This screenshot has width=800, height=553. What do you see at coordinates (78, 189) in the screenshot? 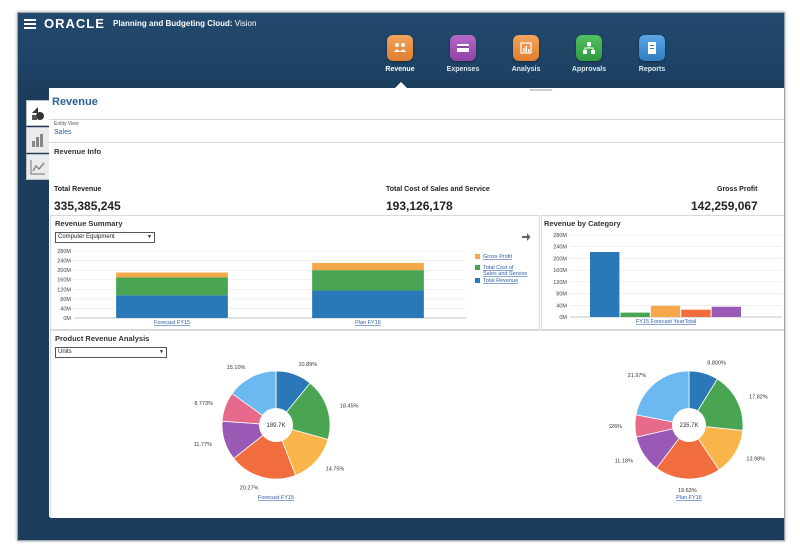
I see `kpi-total-revenue-label: Total Revenue` at bounding box center [78, 189].